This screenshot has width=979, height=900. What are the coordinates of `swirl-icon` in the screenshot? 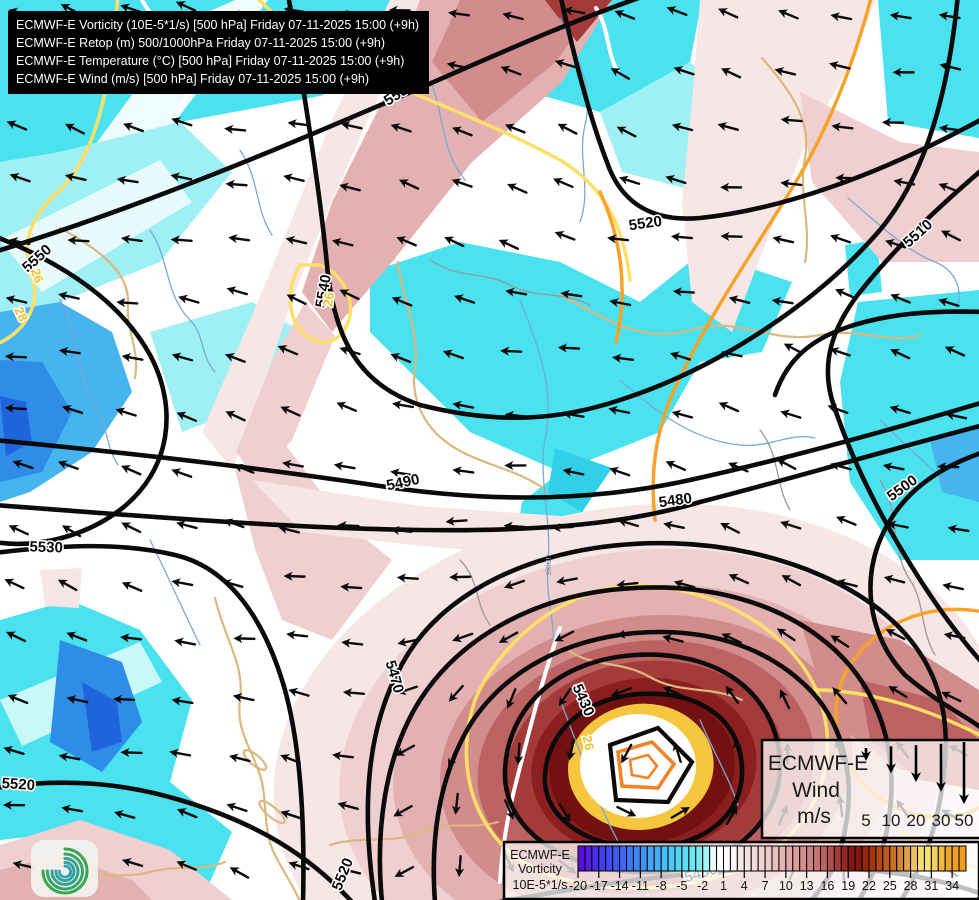 It's located at (65, 871).